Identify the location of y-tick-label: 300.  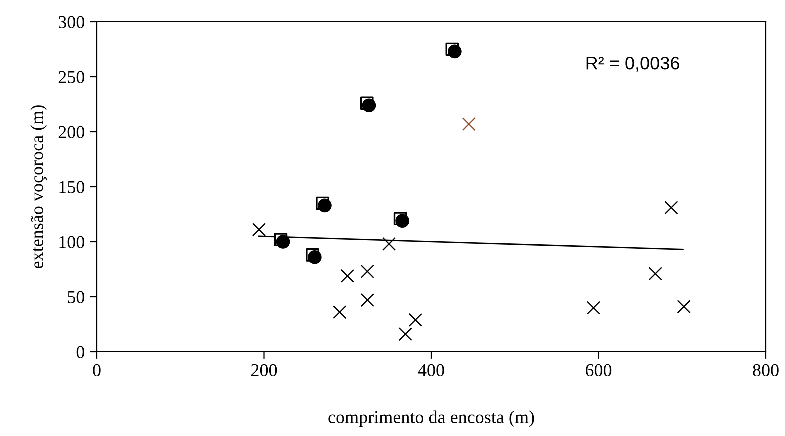
(71, 22).